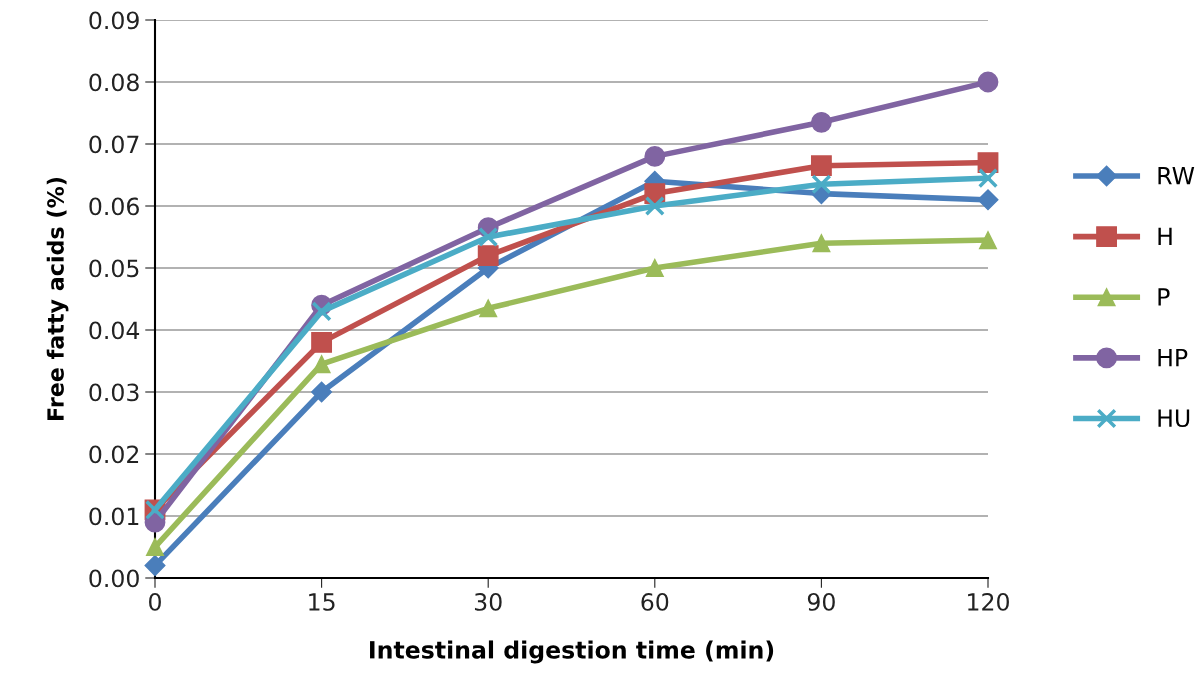 This screenshot has height=695, width=1201. Describe the element at coordinates (57, 298) in the screenshot. I see `y-axis-title: Free fatty acids (%)` at that location.